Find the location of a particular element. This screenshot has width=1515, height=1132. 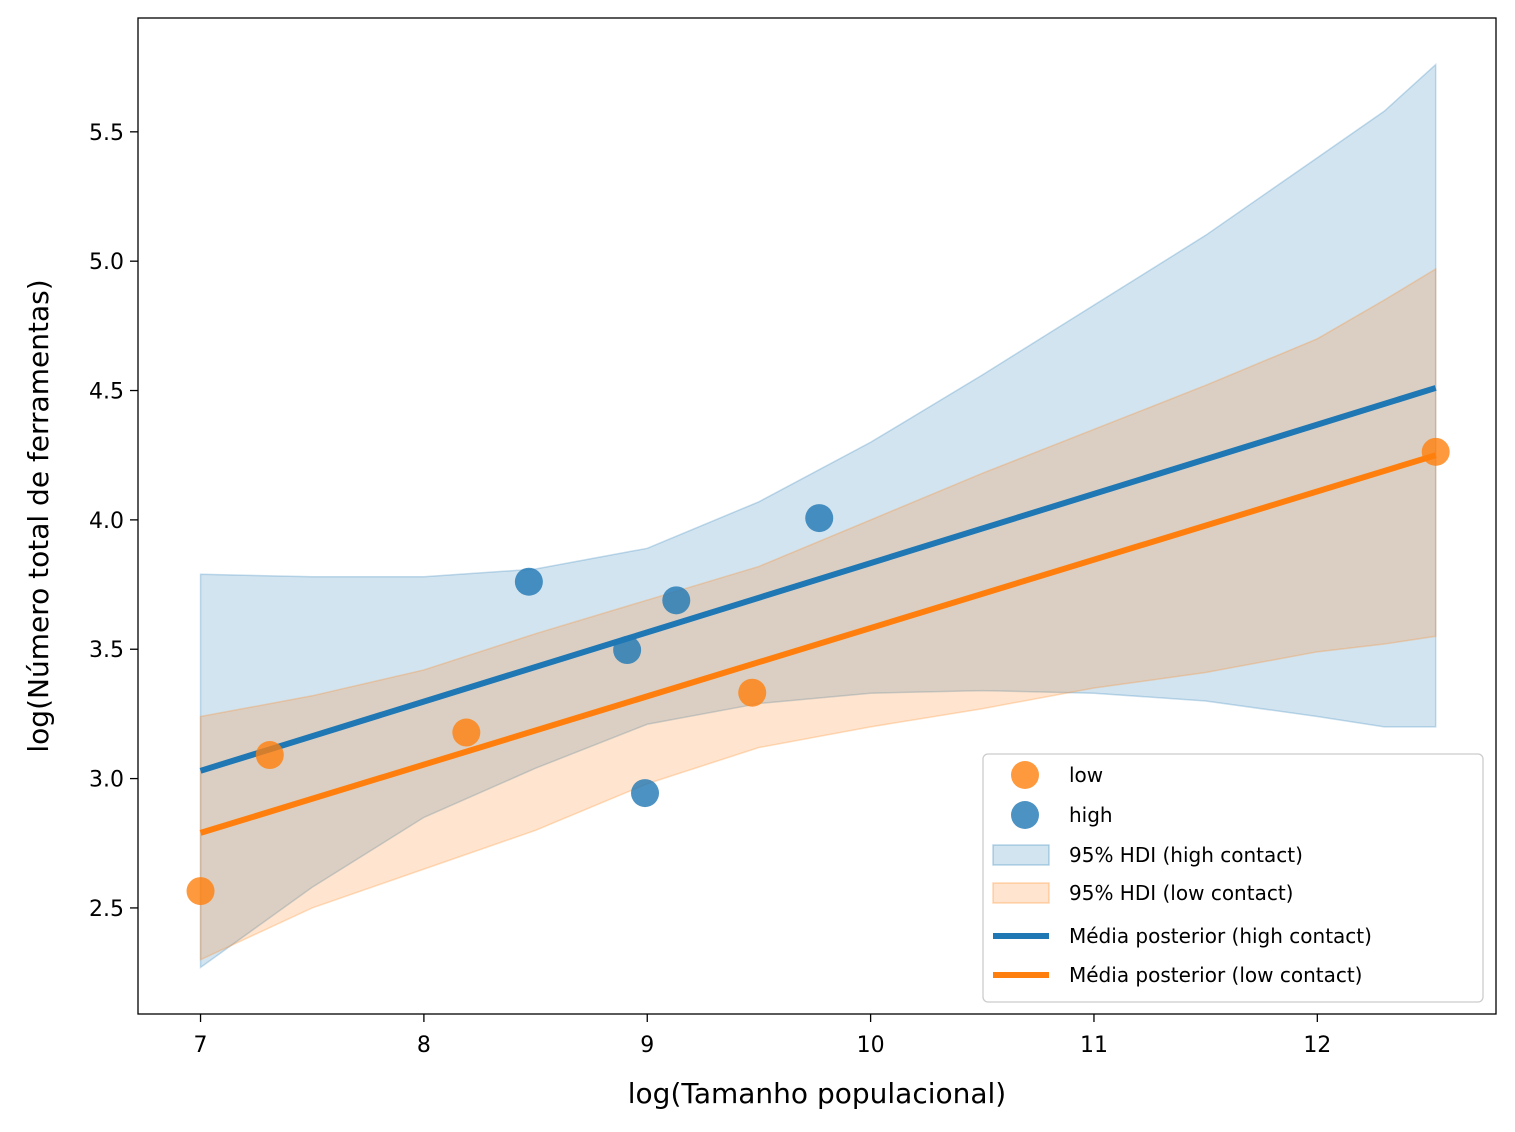

x-tick-label: 9 is located at coordinates (647, 1045).